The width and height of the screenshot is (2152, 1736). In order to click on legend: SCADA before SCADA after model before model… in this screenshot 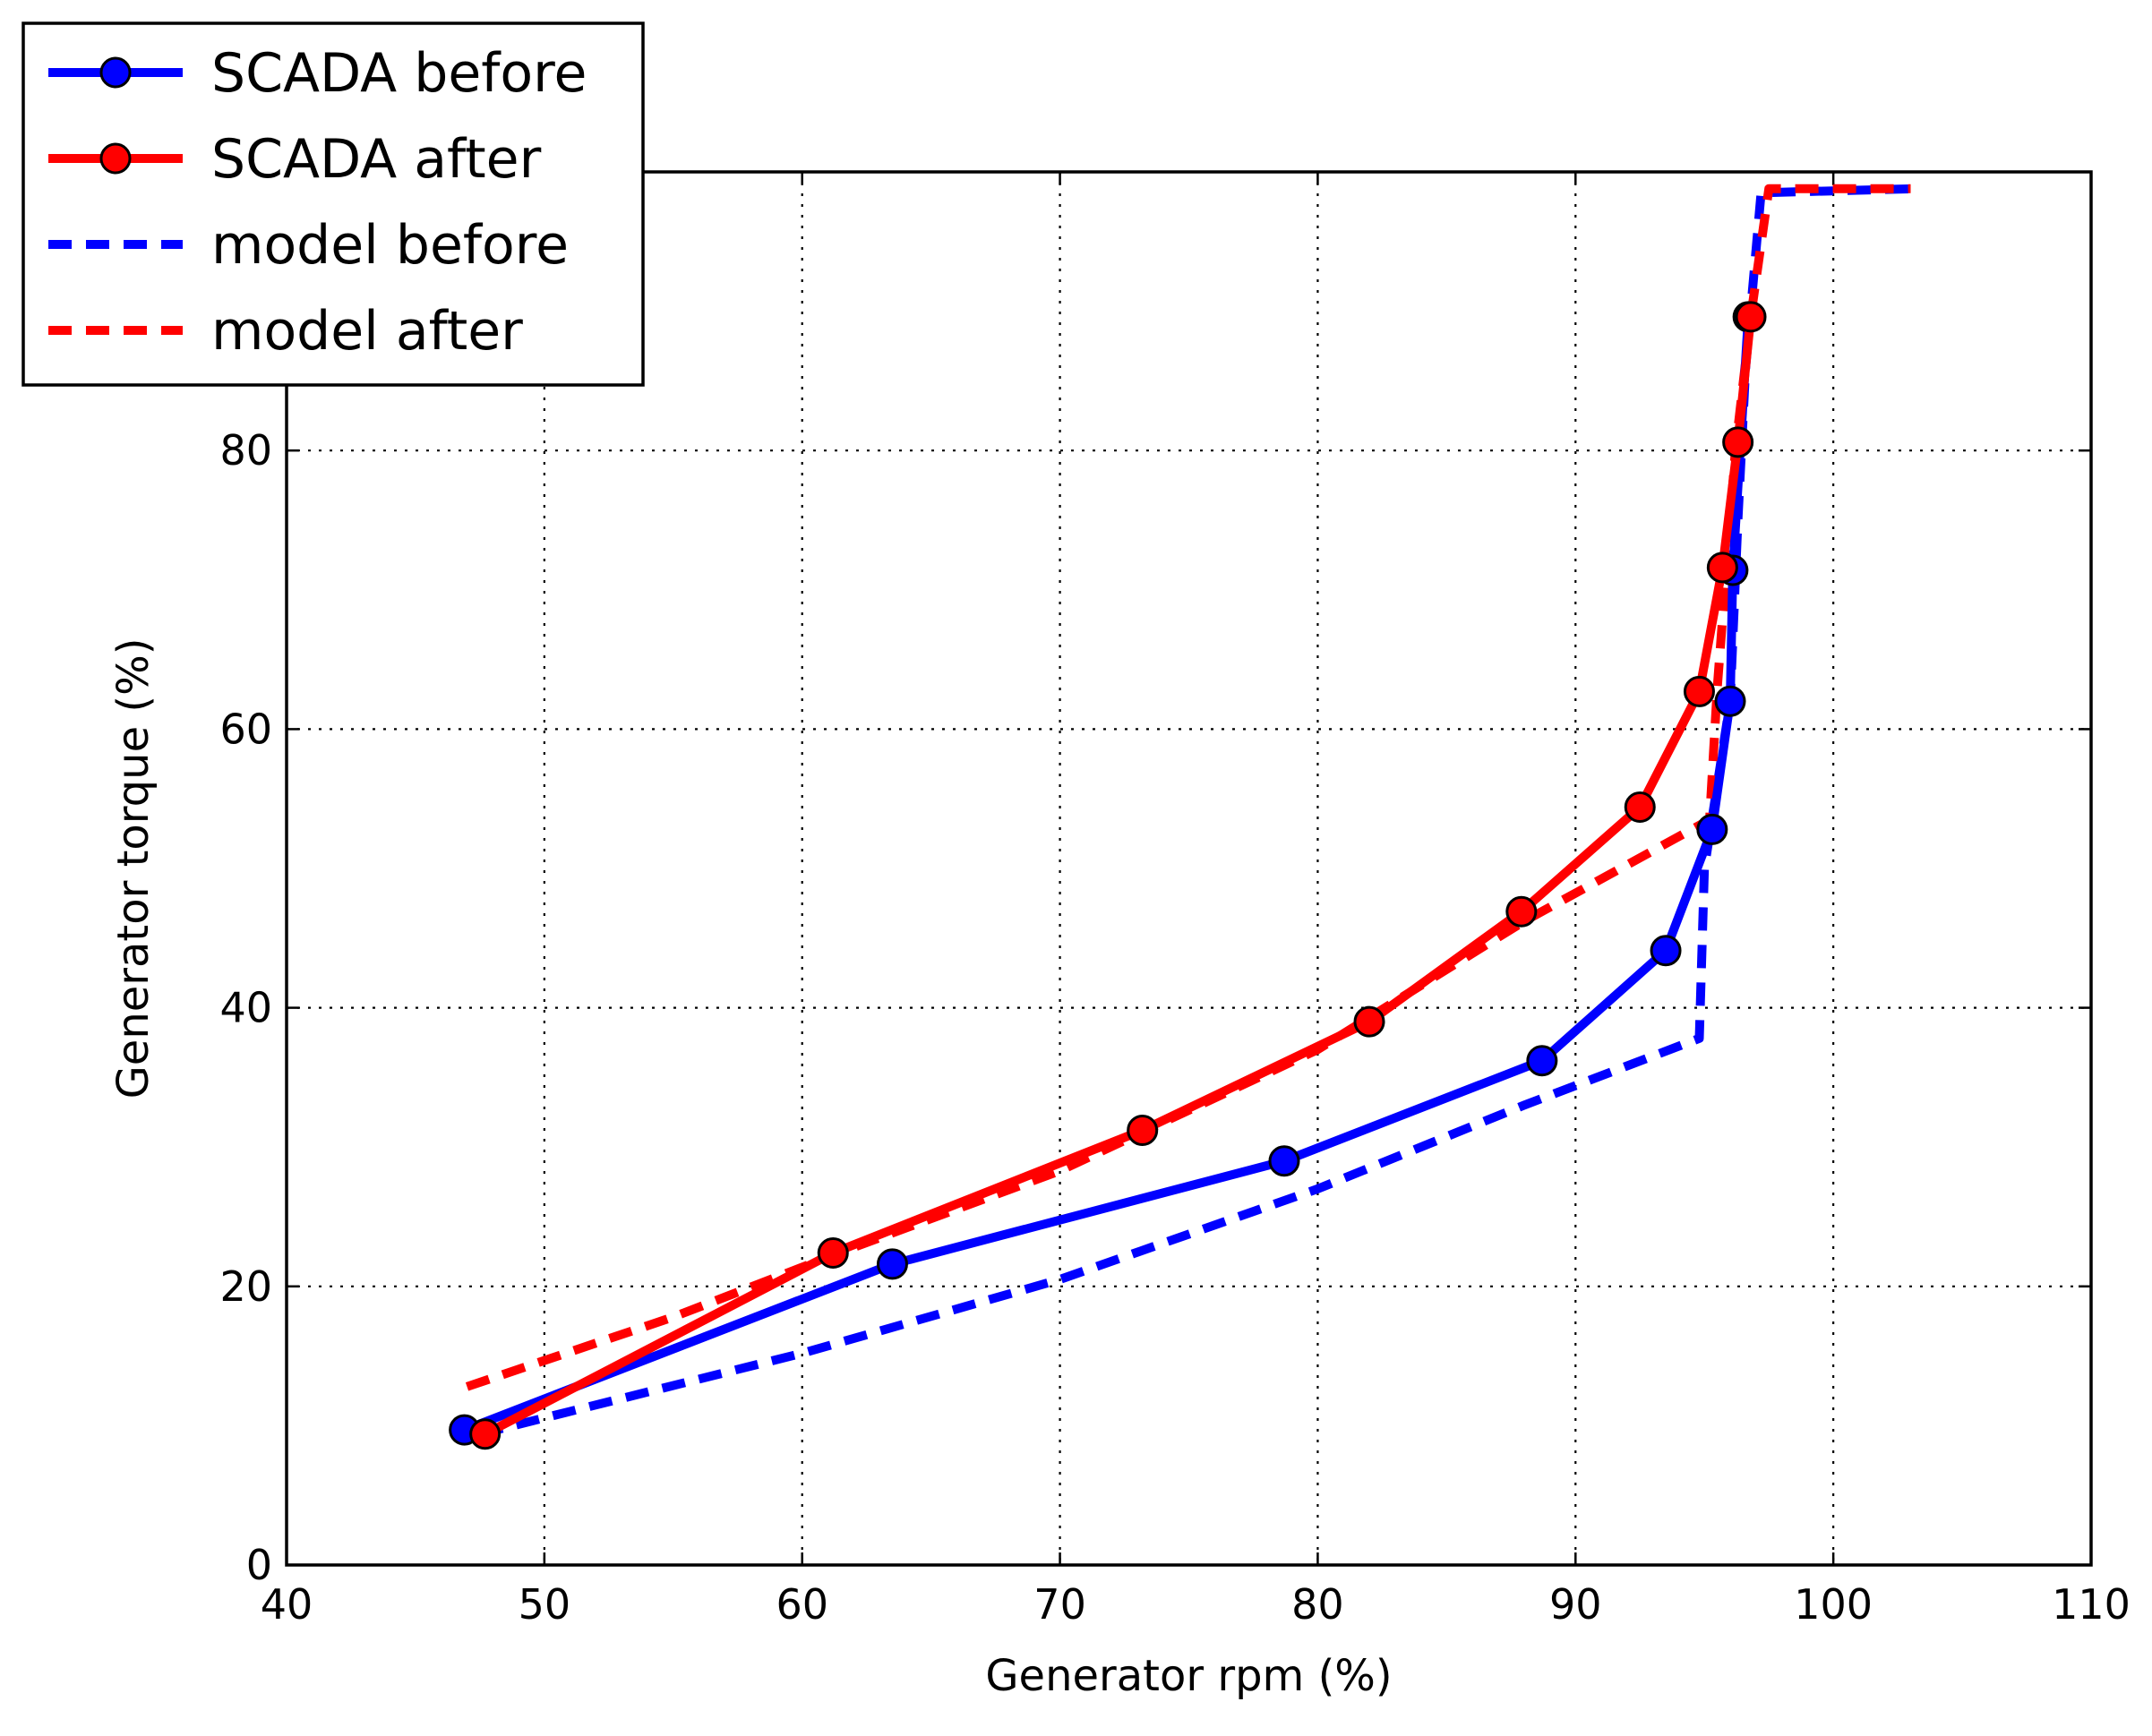, I will do `click(333, 204)`.